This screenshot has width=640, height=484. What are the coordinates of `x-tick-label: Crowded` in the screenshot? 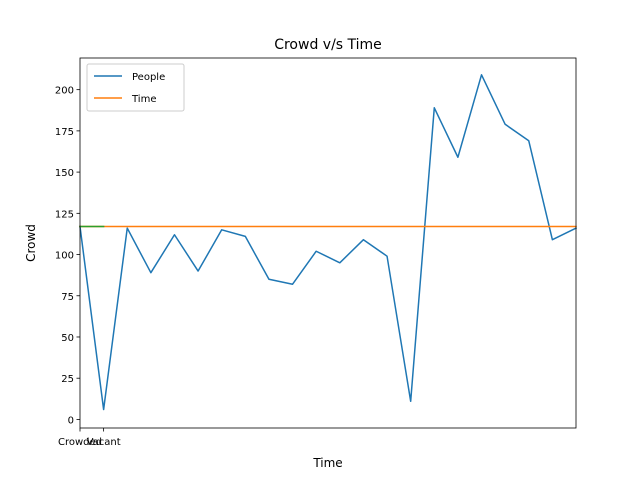 It's located at (80, 442).